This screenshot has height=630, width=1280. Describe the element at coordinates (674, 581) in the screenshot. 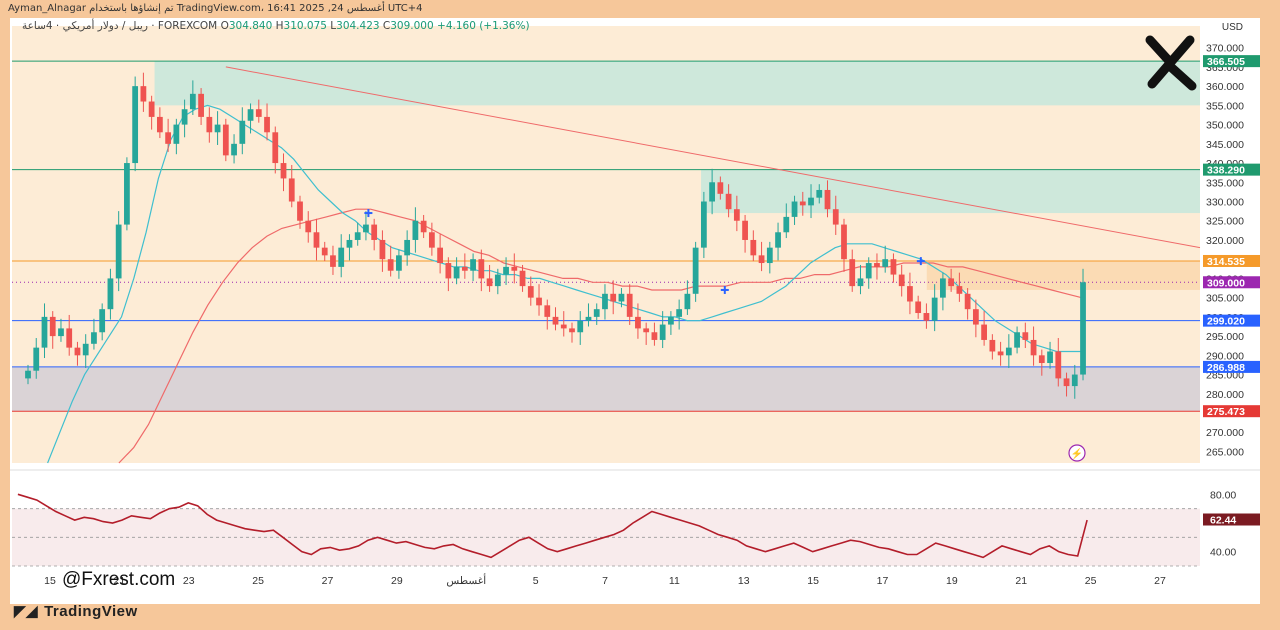

I see `x-tick-label: 11` at that location.